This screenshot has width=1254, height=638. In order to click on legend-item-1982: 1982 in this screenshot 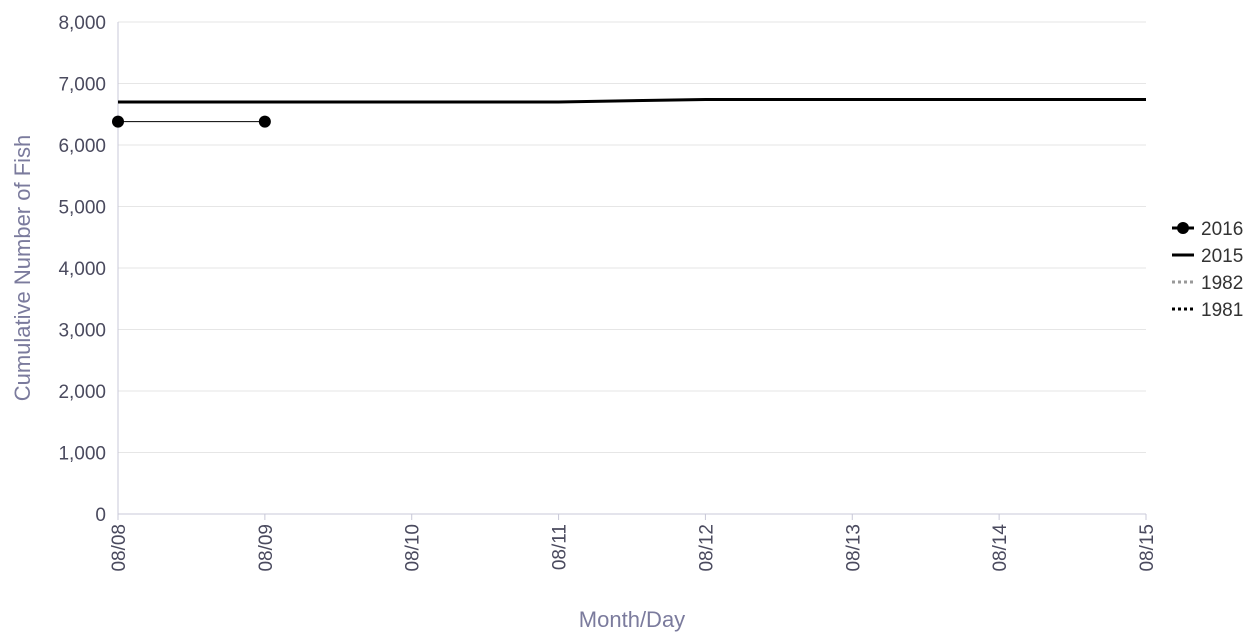, I will do `click(1207, 283)`.